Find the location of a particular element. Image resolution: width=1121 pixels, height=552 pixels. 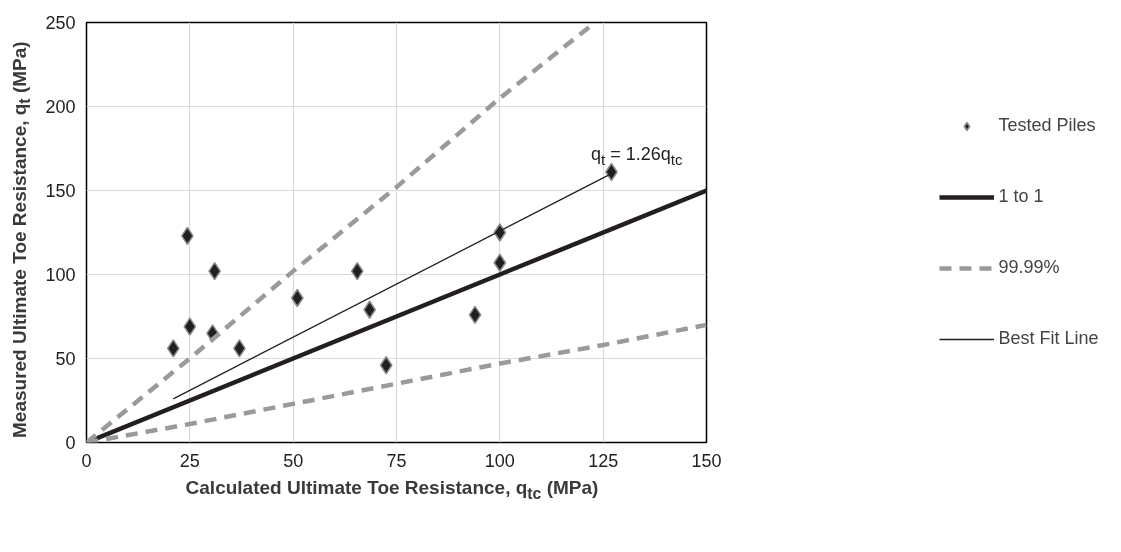

legend-label: Best Fit Line is located at coordinates (1048, 338).